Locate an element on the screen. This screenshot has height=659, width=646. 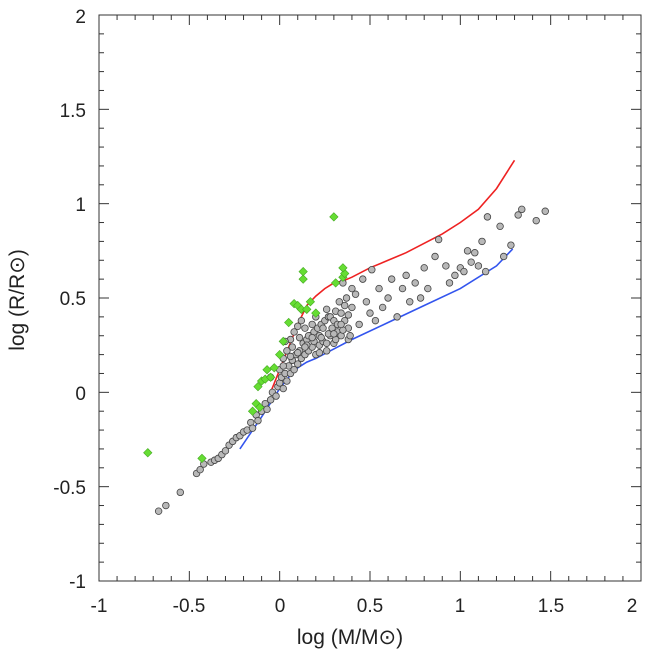
y-tick-label: -1 is located at coordinates (77, 582).